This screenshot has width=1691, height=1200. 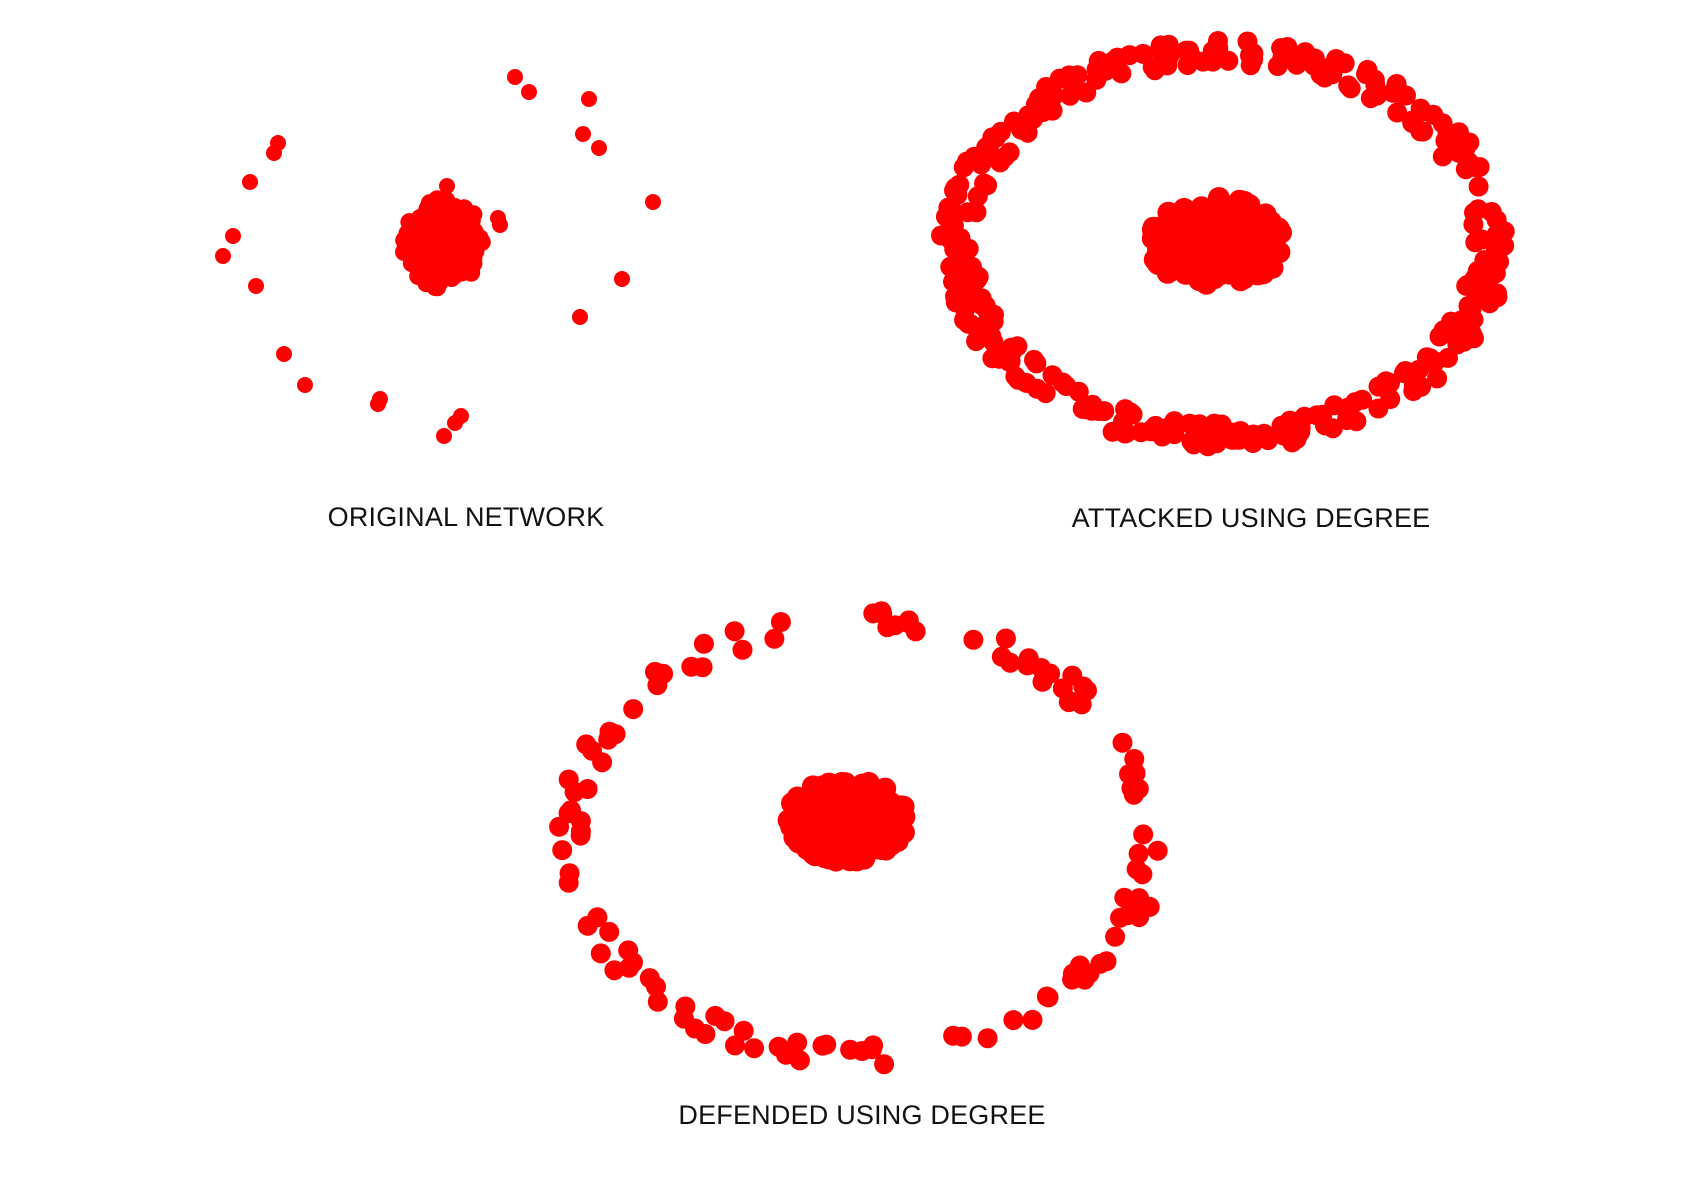 I want to click on original-network-label: ORIGINAL NETWORK, so click(x=466, y=517).